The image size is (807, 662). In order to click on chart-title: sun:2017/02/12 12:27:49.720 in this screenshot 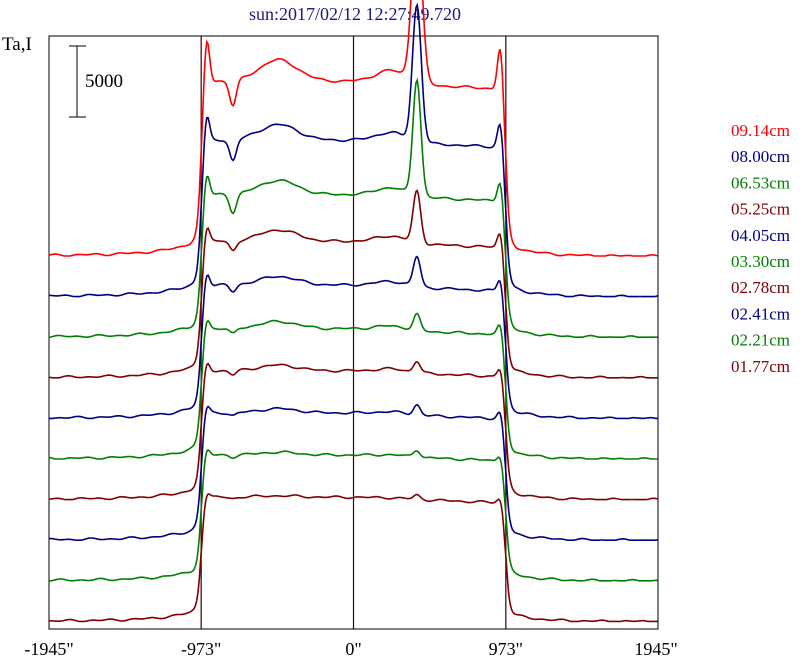, I will do `click(355, 14)`.